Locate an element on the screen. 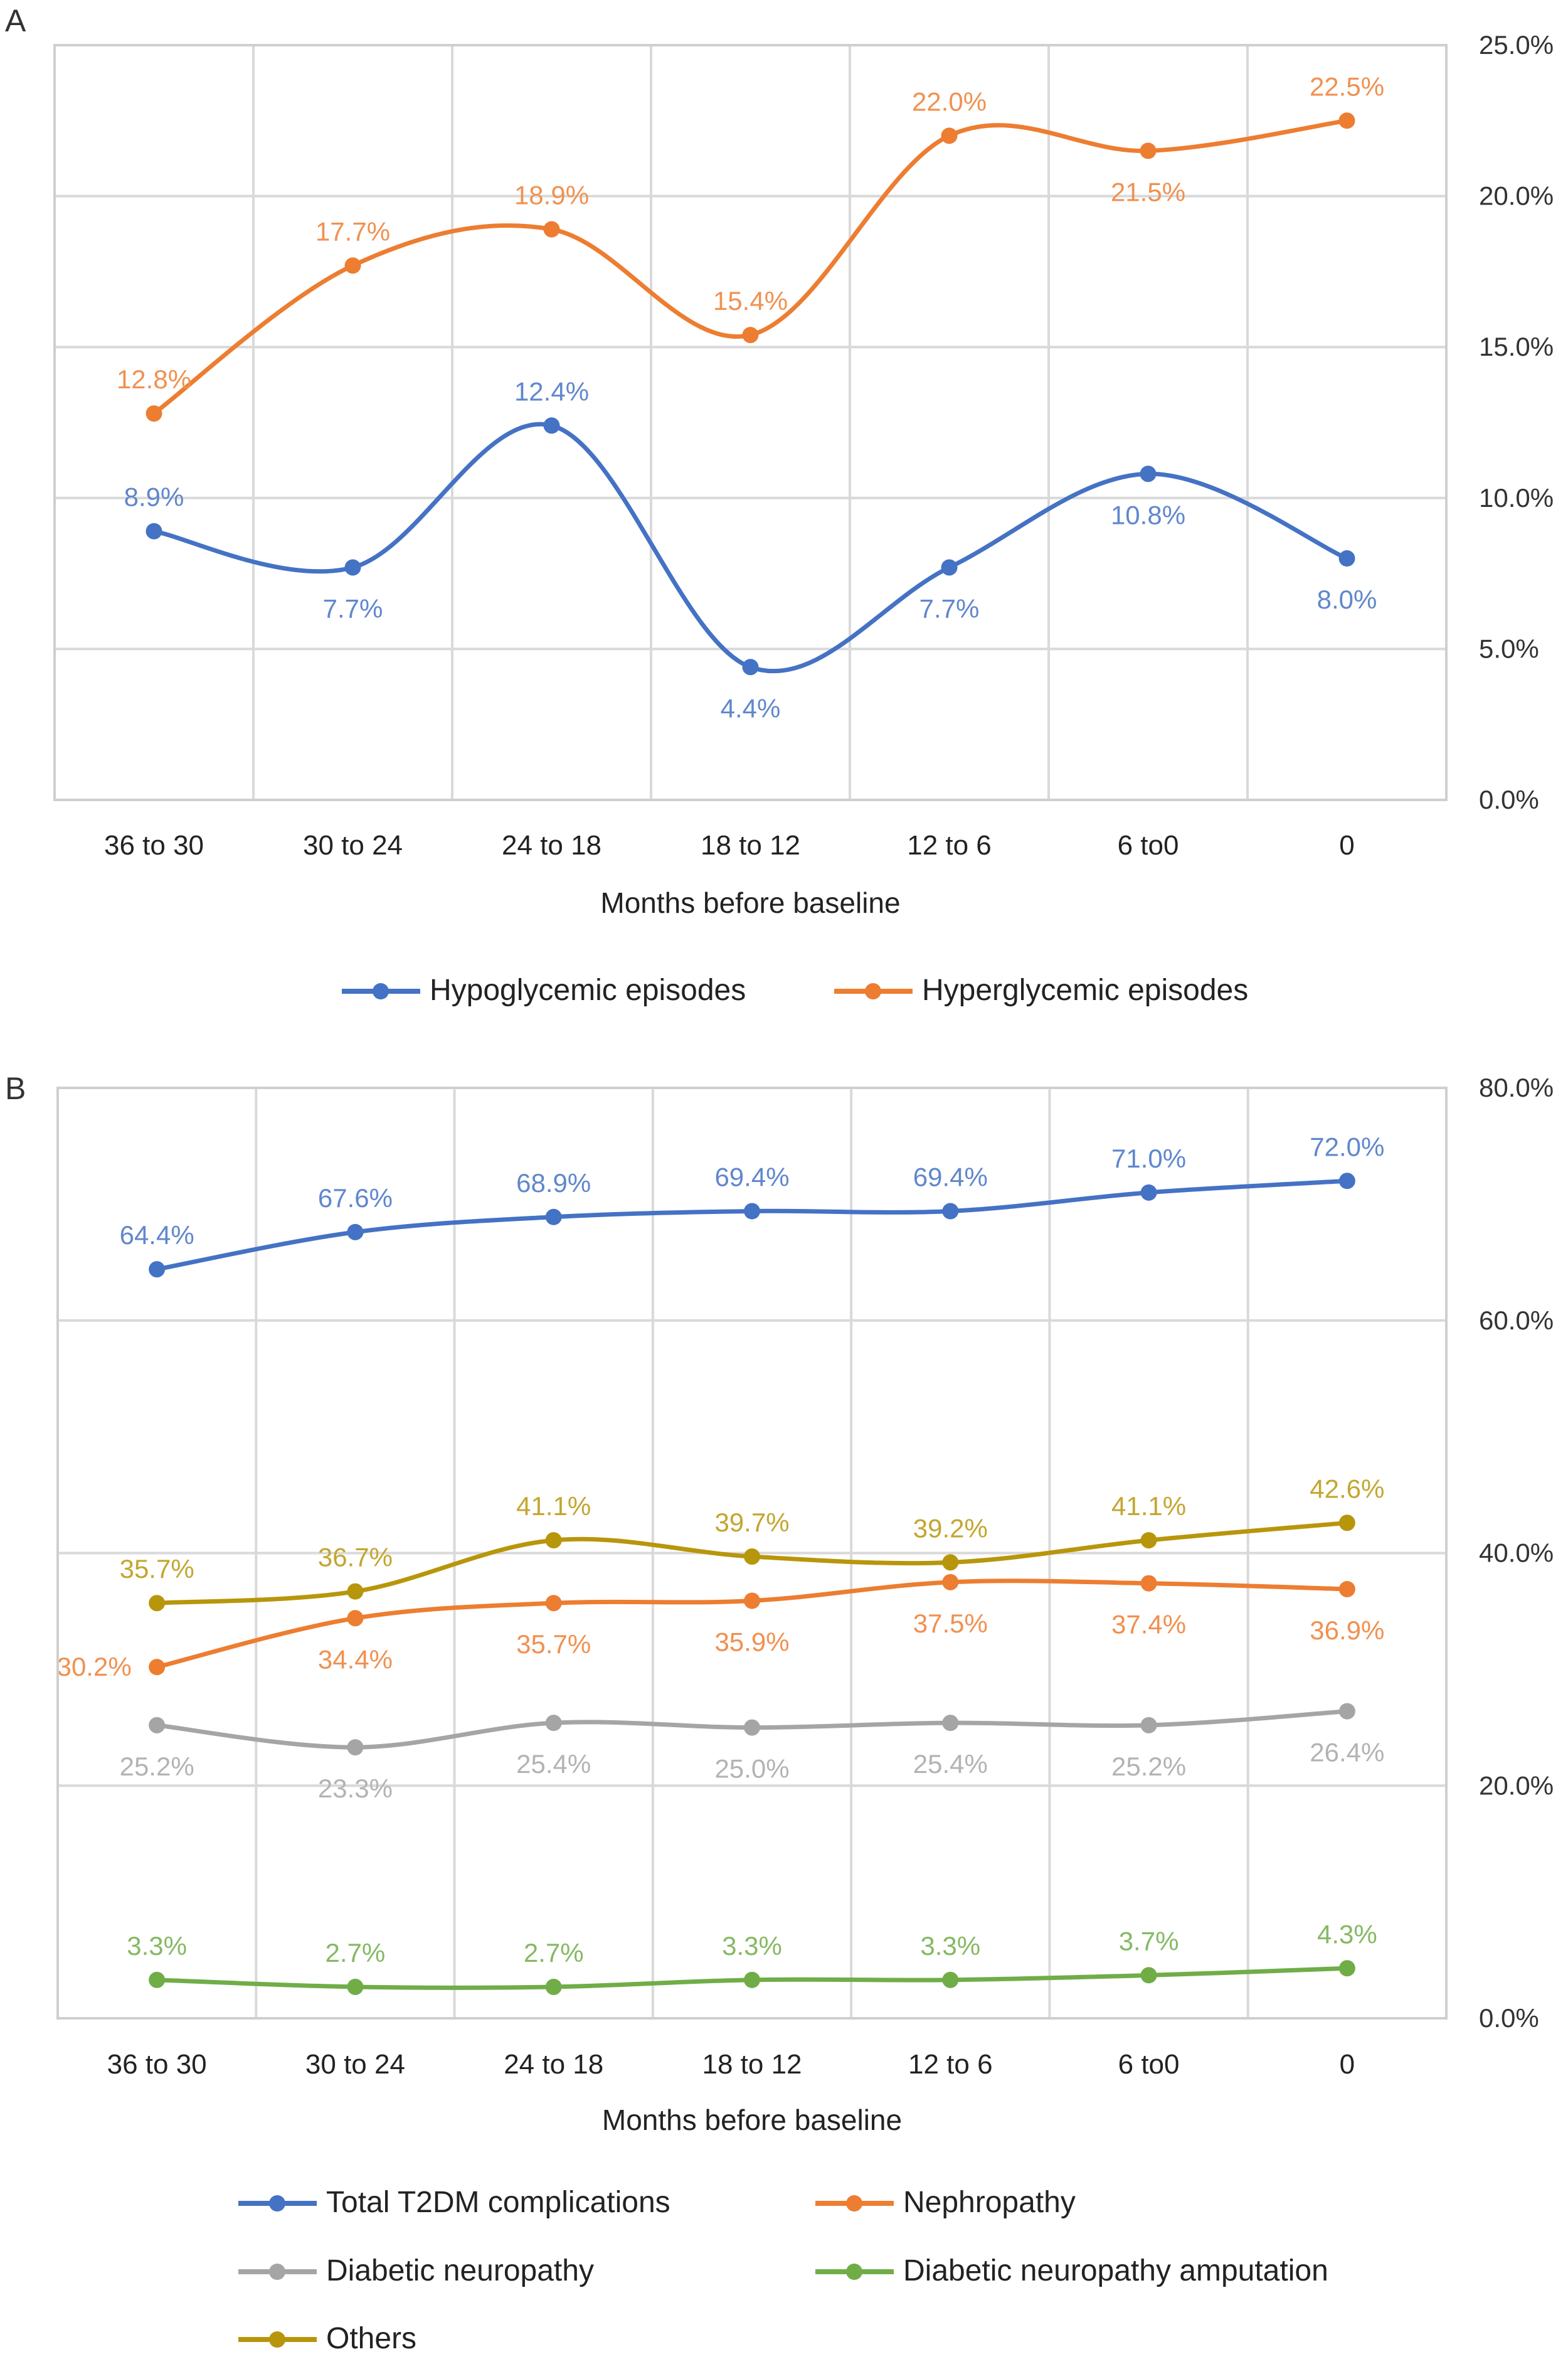 This screenshot has height=2374, width=1568. data-label: 42.6% is located at coordinates (1347, 1489).